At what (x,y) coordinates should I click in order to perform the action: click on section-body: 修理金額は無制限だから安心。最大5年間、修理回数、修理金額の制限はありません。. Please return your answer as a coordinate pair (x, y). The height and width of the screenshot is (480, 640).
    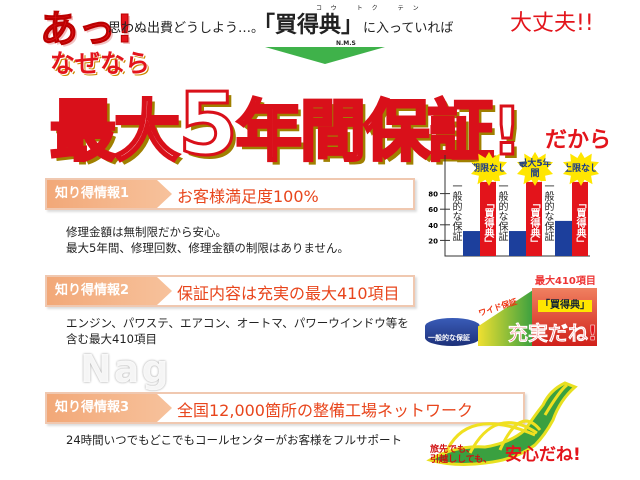
    Looking at the image, I should click on (207, 240).